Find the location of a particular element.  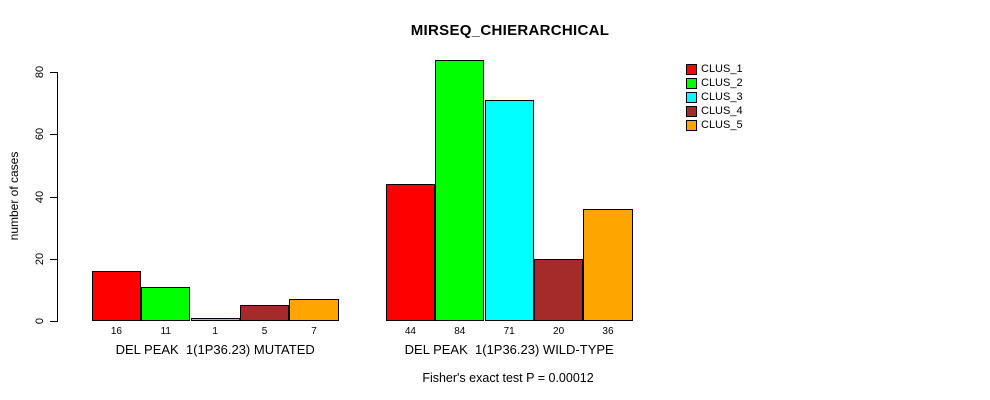

fisher-test-annotation: Fisher's exact test P = 0.00012 is located at coordinates (508, 378).